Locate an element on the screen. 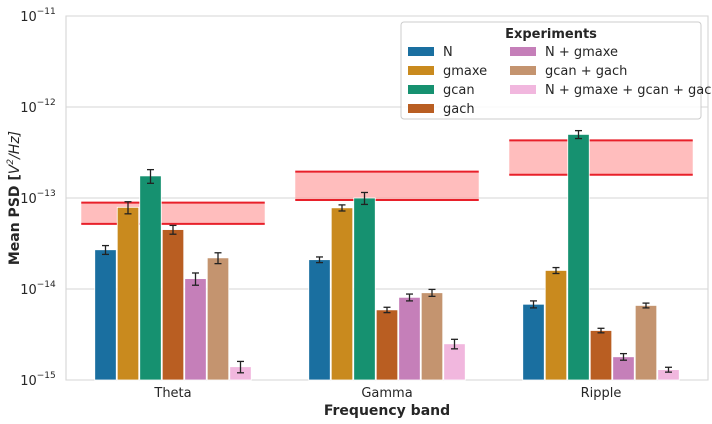  legend-label: gcan + gach is located at coordinates (586, 71).